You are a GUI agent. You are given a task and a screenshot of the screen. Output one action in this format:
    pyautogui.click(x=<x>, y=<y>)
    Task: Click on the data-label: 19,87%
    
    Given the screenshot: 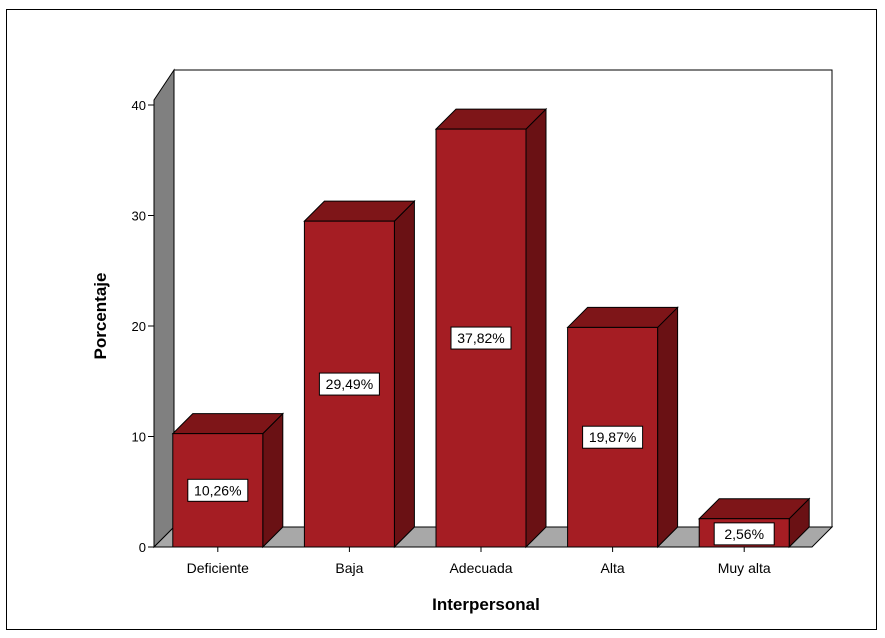 What is the action you would take?
    pyautogui.click(x=612, y=437)
    